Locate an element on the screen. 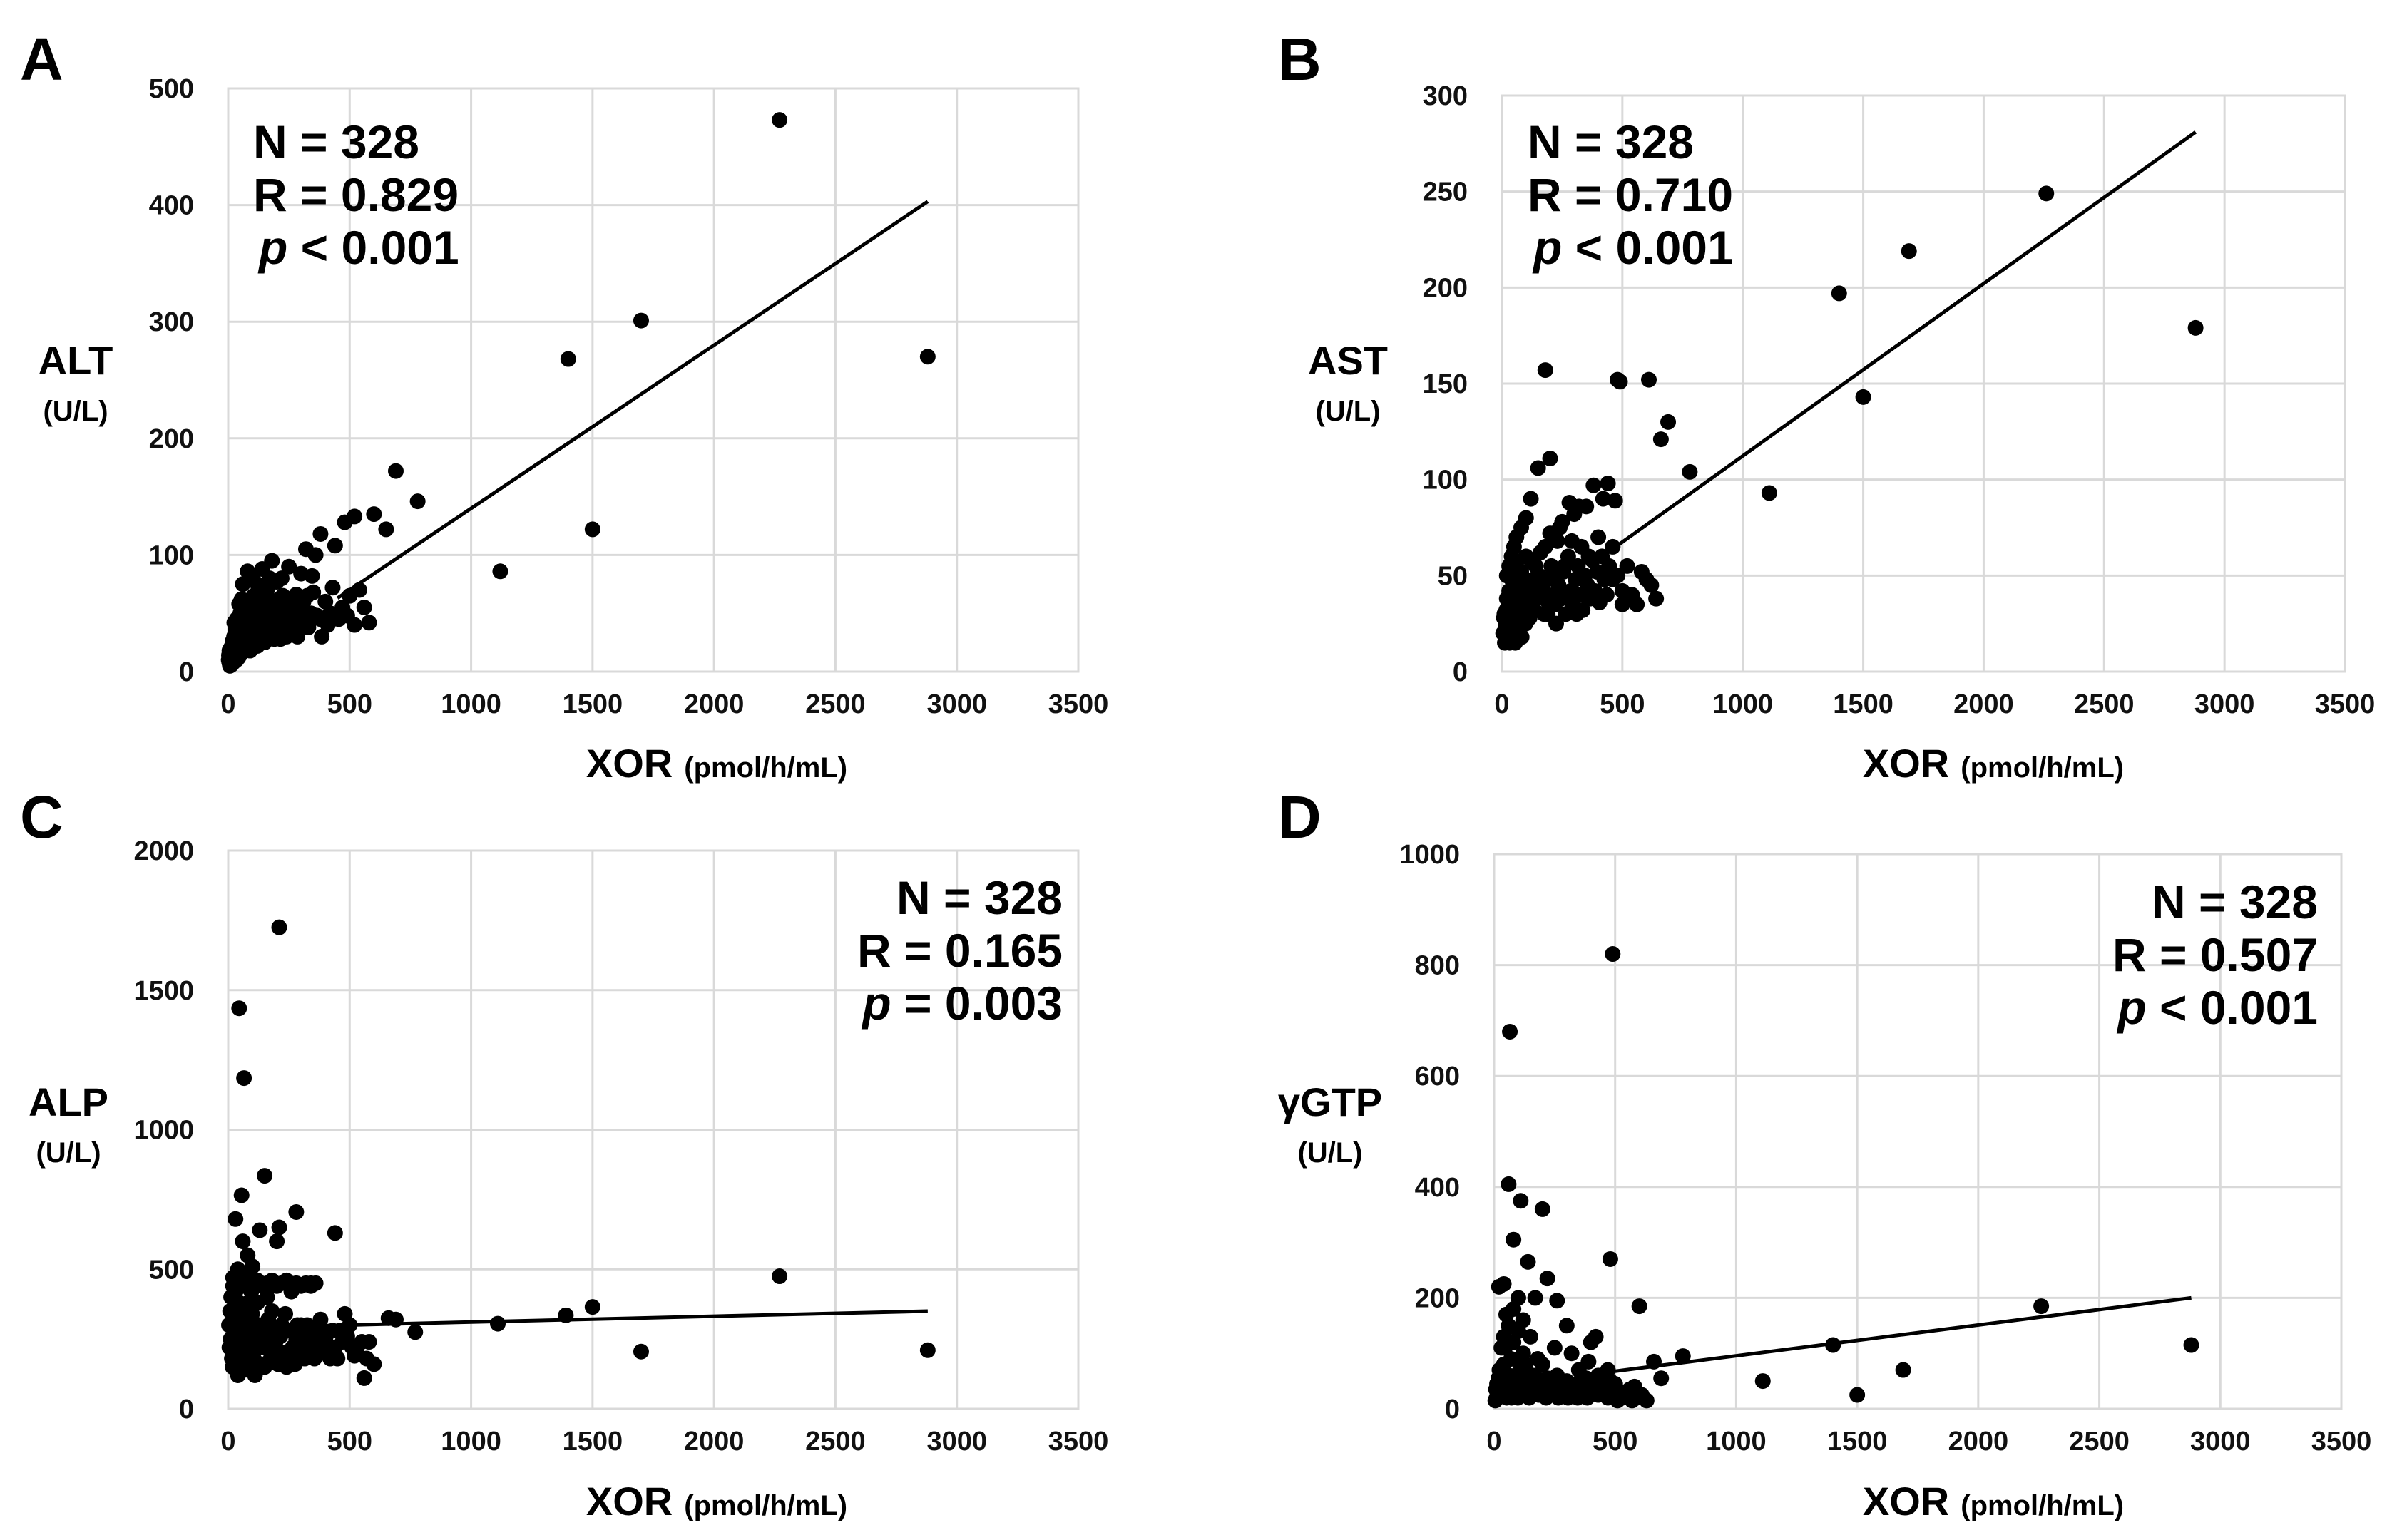 Image resolution: width=2392 pixels, height=1540 pixels. y-tick-label: 500 is located at coordinates (172, 89).